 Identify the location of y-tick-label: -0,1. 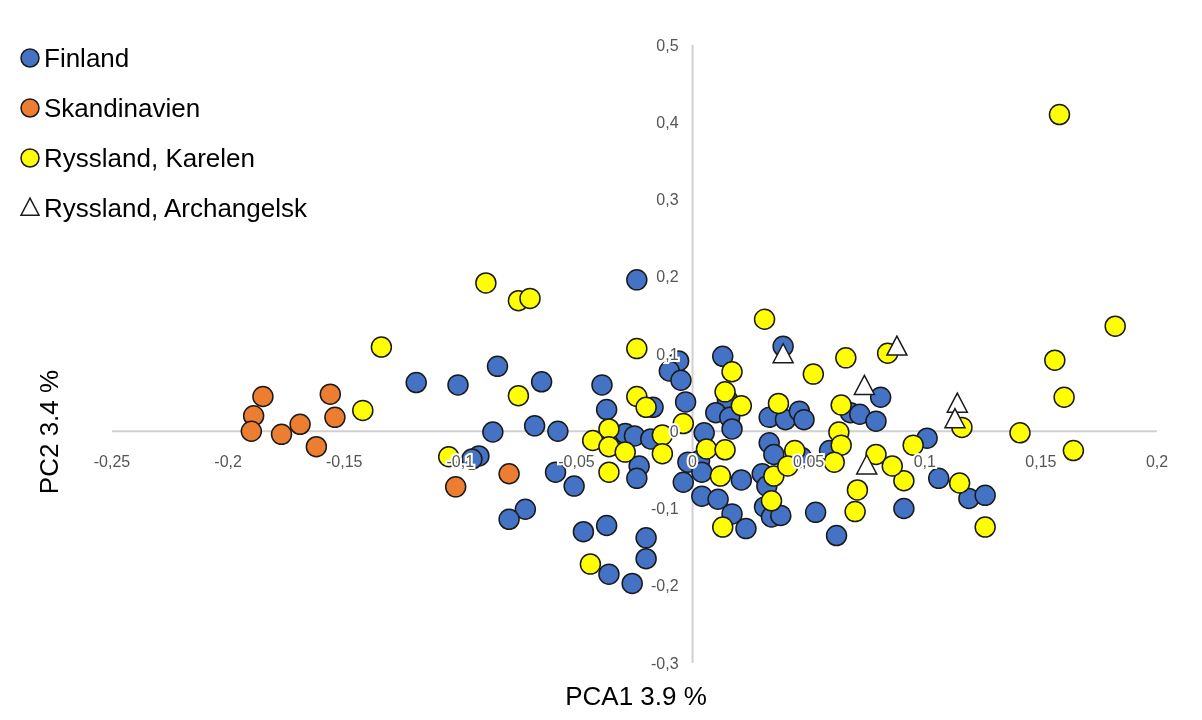
(664, 509).